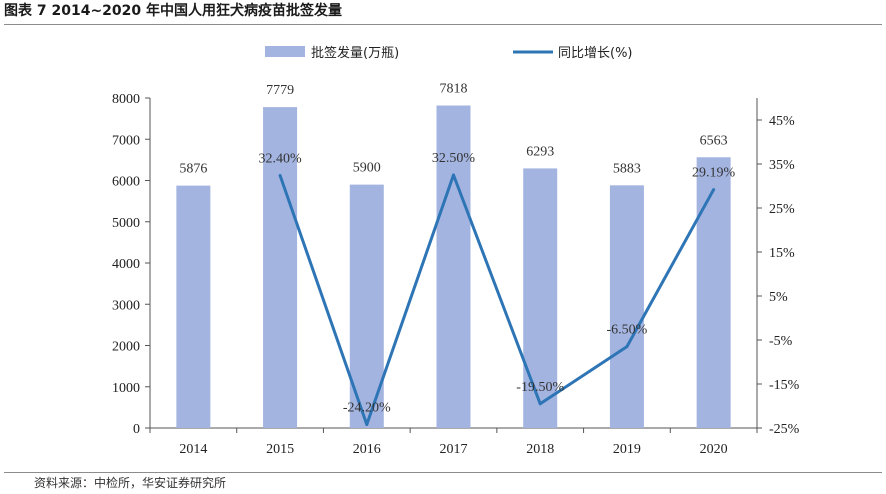  Describe the element at coordinates (627, 330) in the screenshot. I see `growth-value-label: -6.50%` at that location.